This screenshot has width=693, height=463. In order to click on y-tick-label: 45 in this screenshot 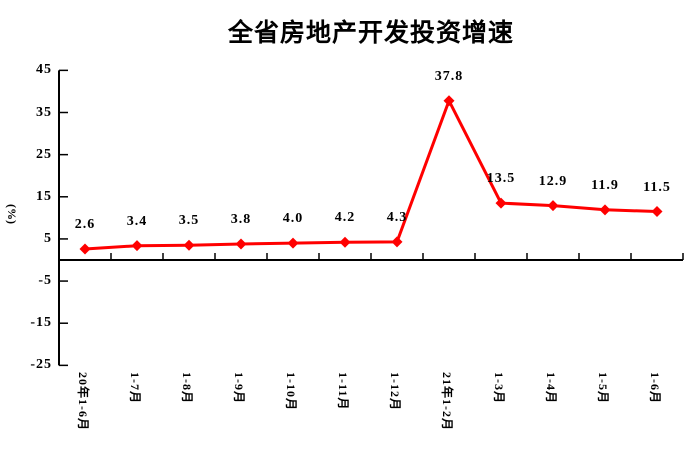, I will do `click(44, 69)`.